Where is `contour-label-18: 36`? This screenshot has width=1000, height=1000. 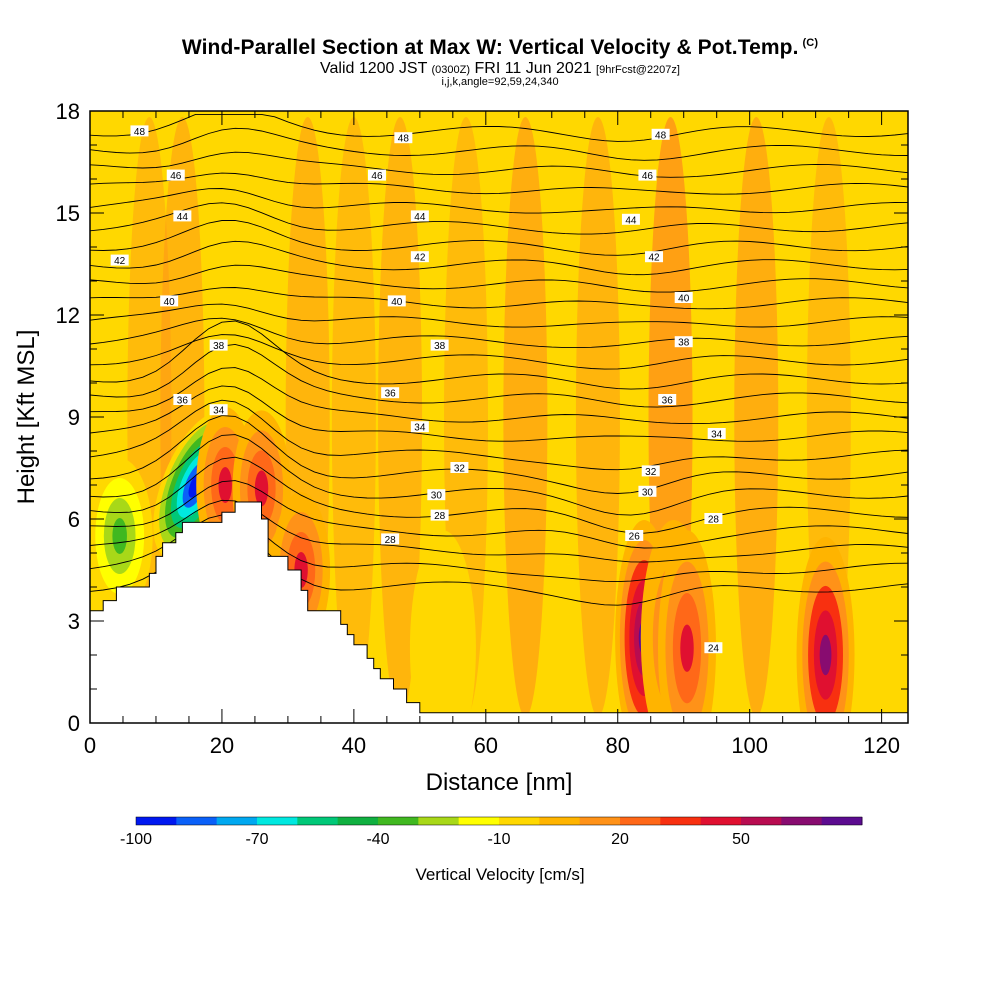
contour-label-18: 36 is located at coordinates (182, 400).